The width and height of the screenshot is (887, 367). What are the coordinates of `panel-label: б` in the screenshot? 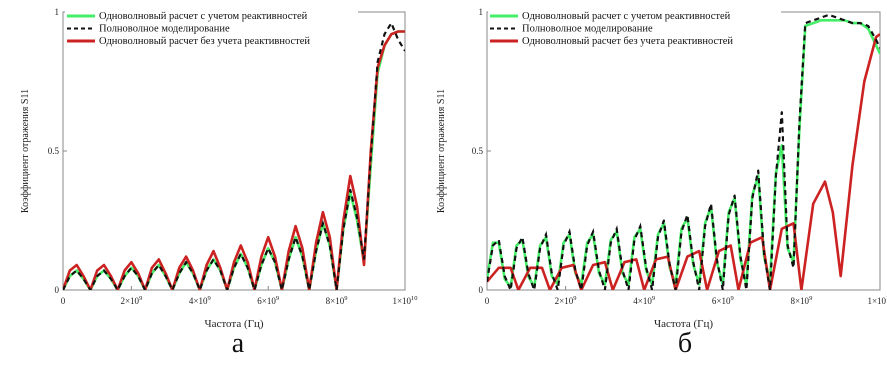 It's located at (685, 343).